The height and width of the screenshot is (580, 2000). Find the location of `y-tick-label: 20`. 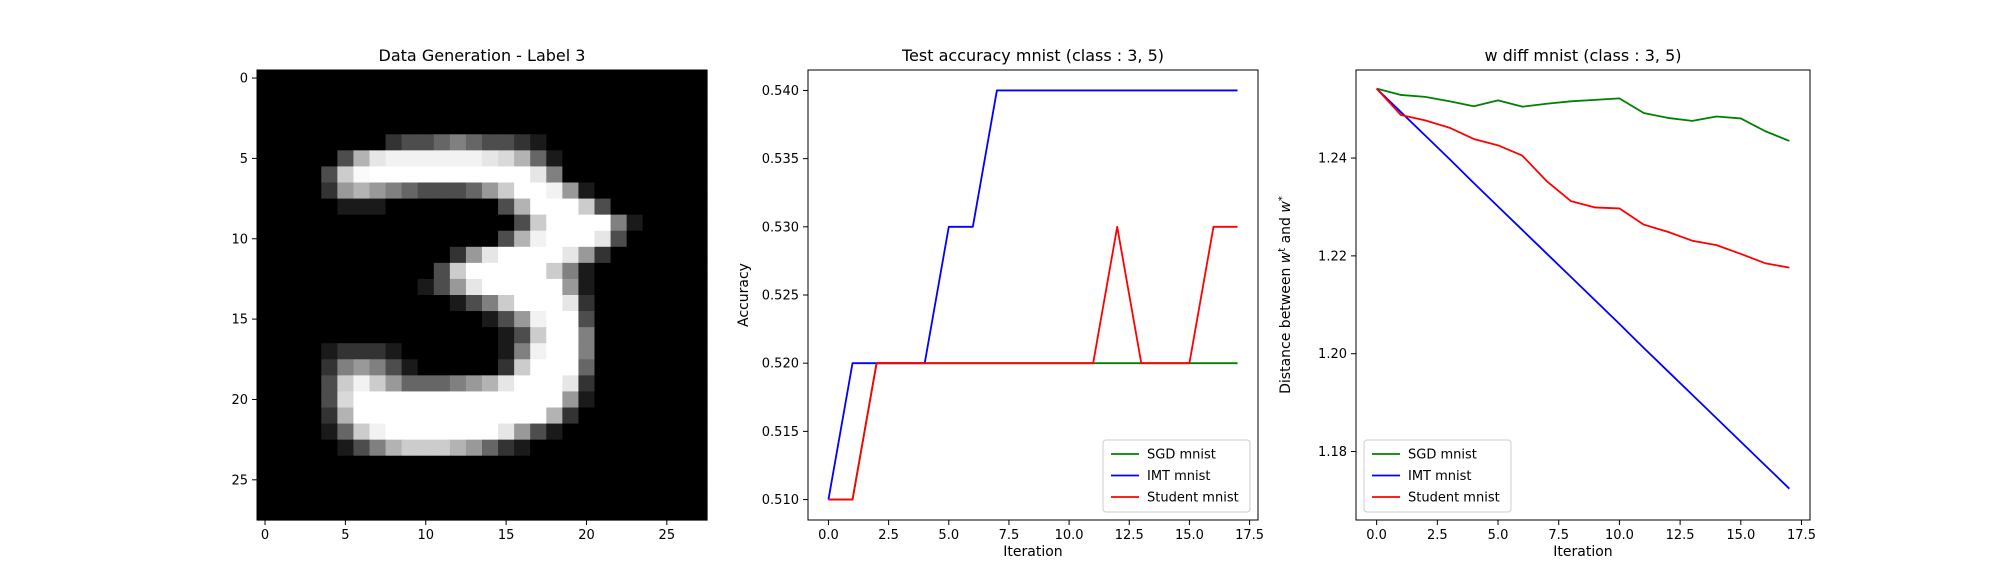

y-tick-label: 20 is located at coordinates (239, 400).